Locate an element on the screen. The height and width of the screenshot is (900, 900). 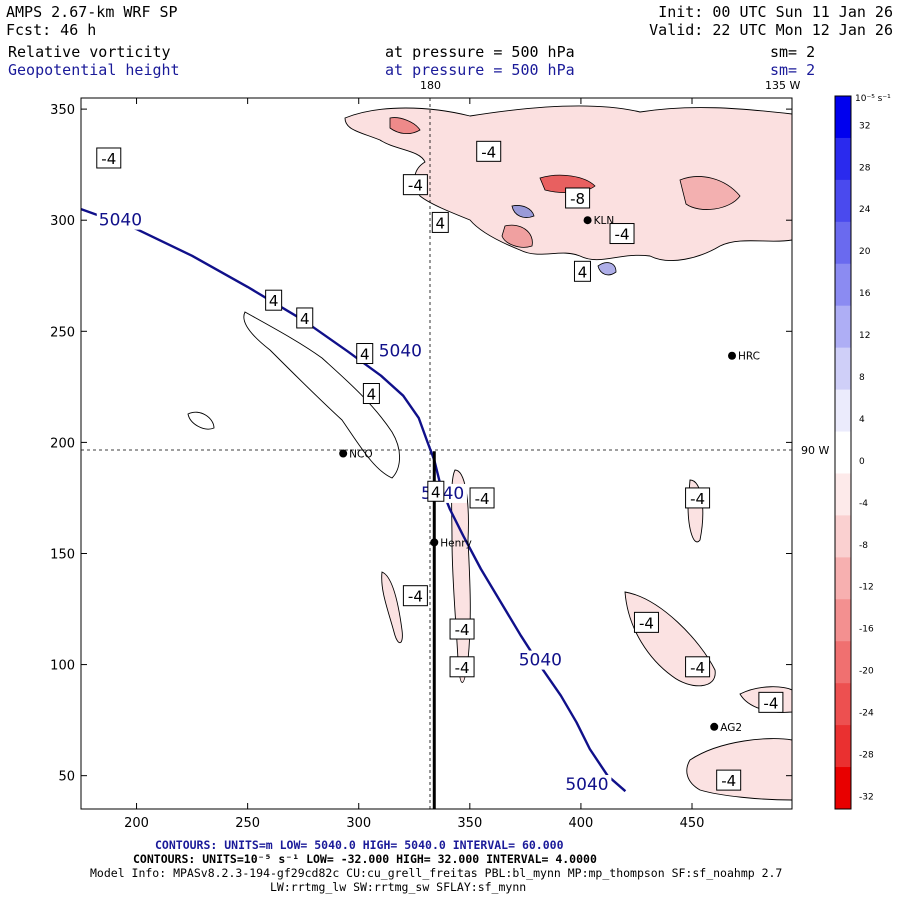
lon-label-180: 180 is located at coordinates (430, 85).